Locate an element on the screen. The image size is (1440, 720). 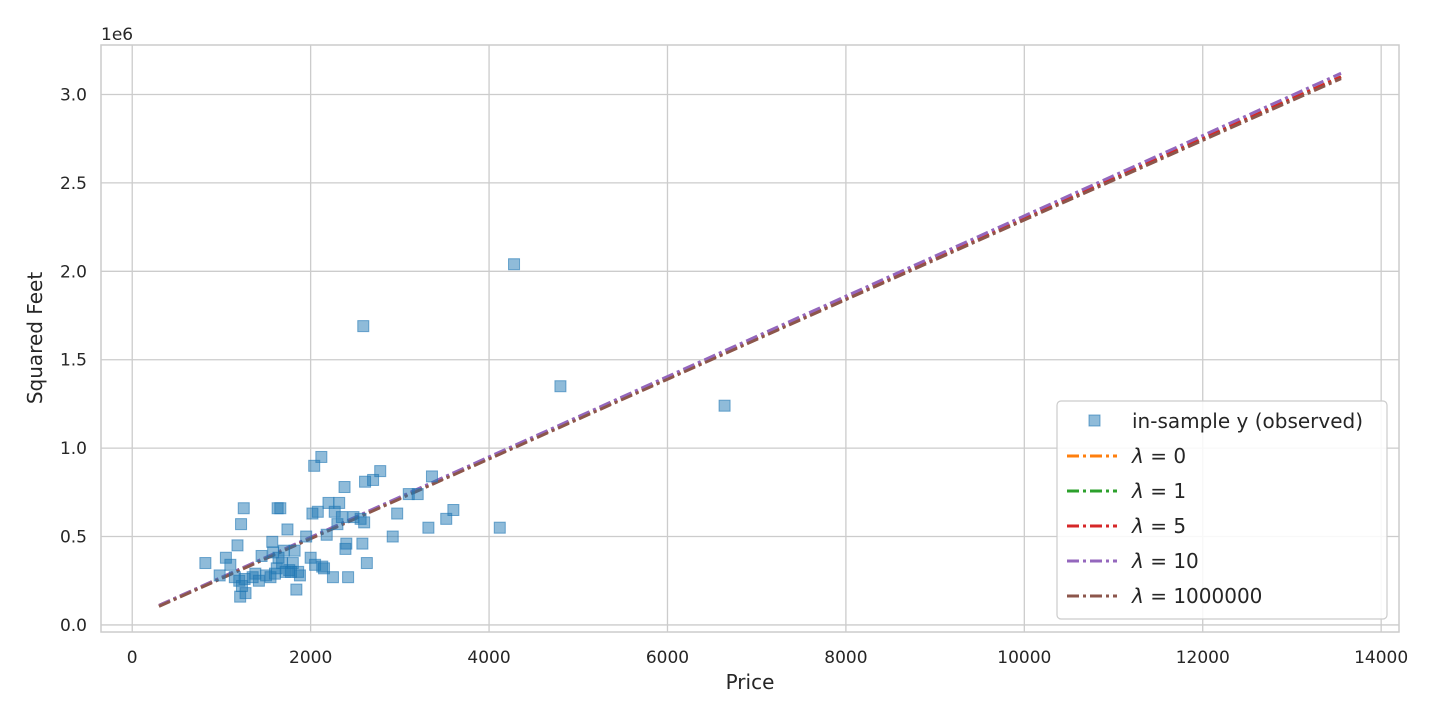
x-tick-label: 4000 is located at coordinates (488, 658).